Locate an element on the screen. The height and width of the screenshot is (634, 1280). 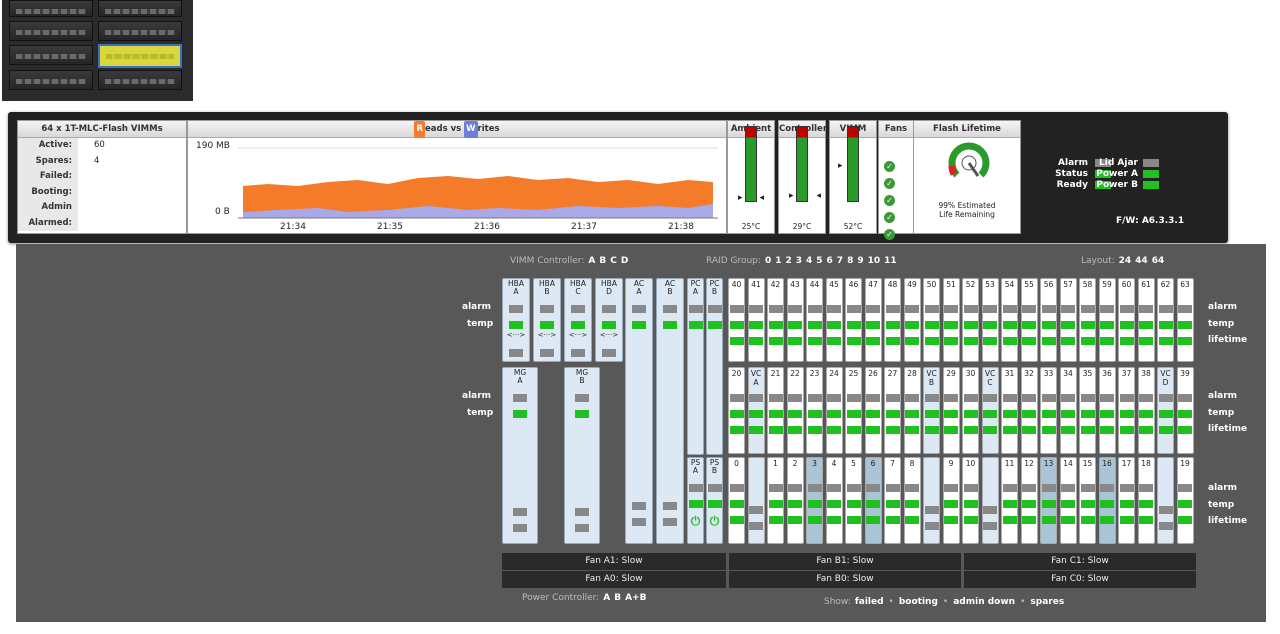
vimm-slot: 26 is located at coordinates (873, 410).